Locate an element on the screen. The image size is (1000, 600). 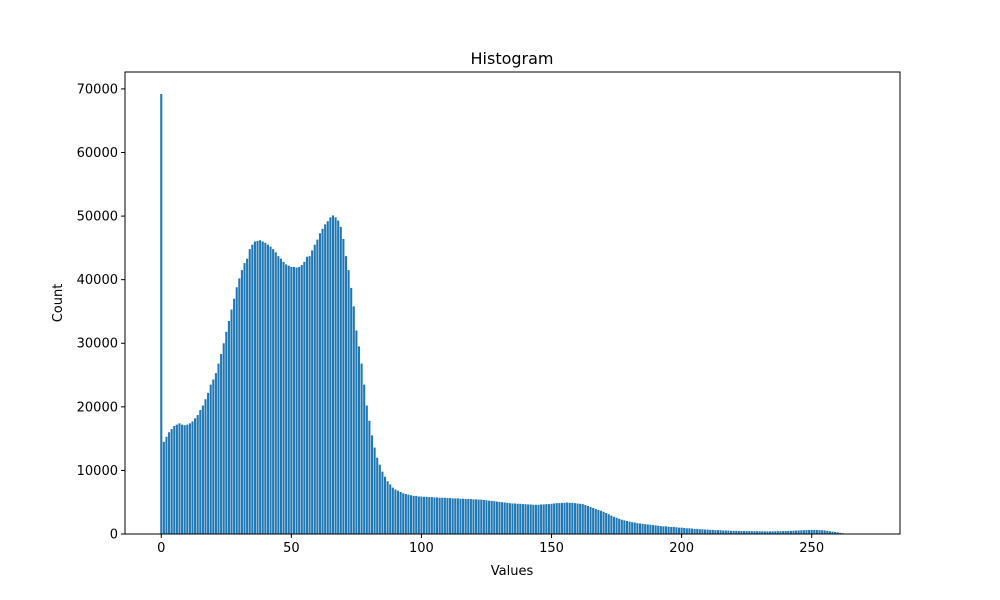
x-tick-label: 0 is located at coordinates (161, 548).